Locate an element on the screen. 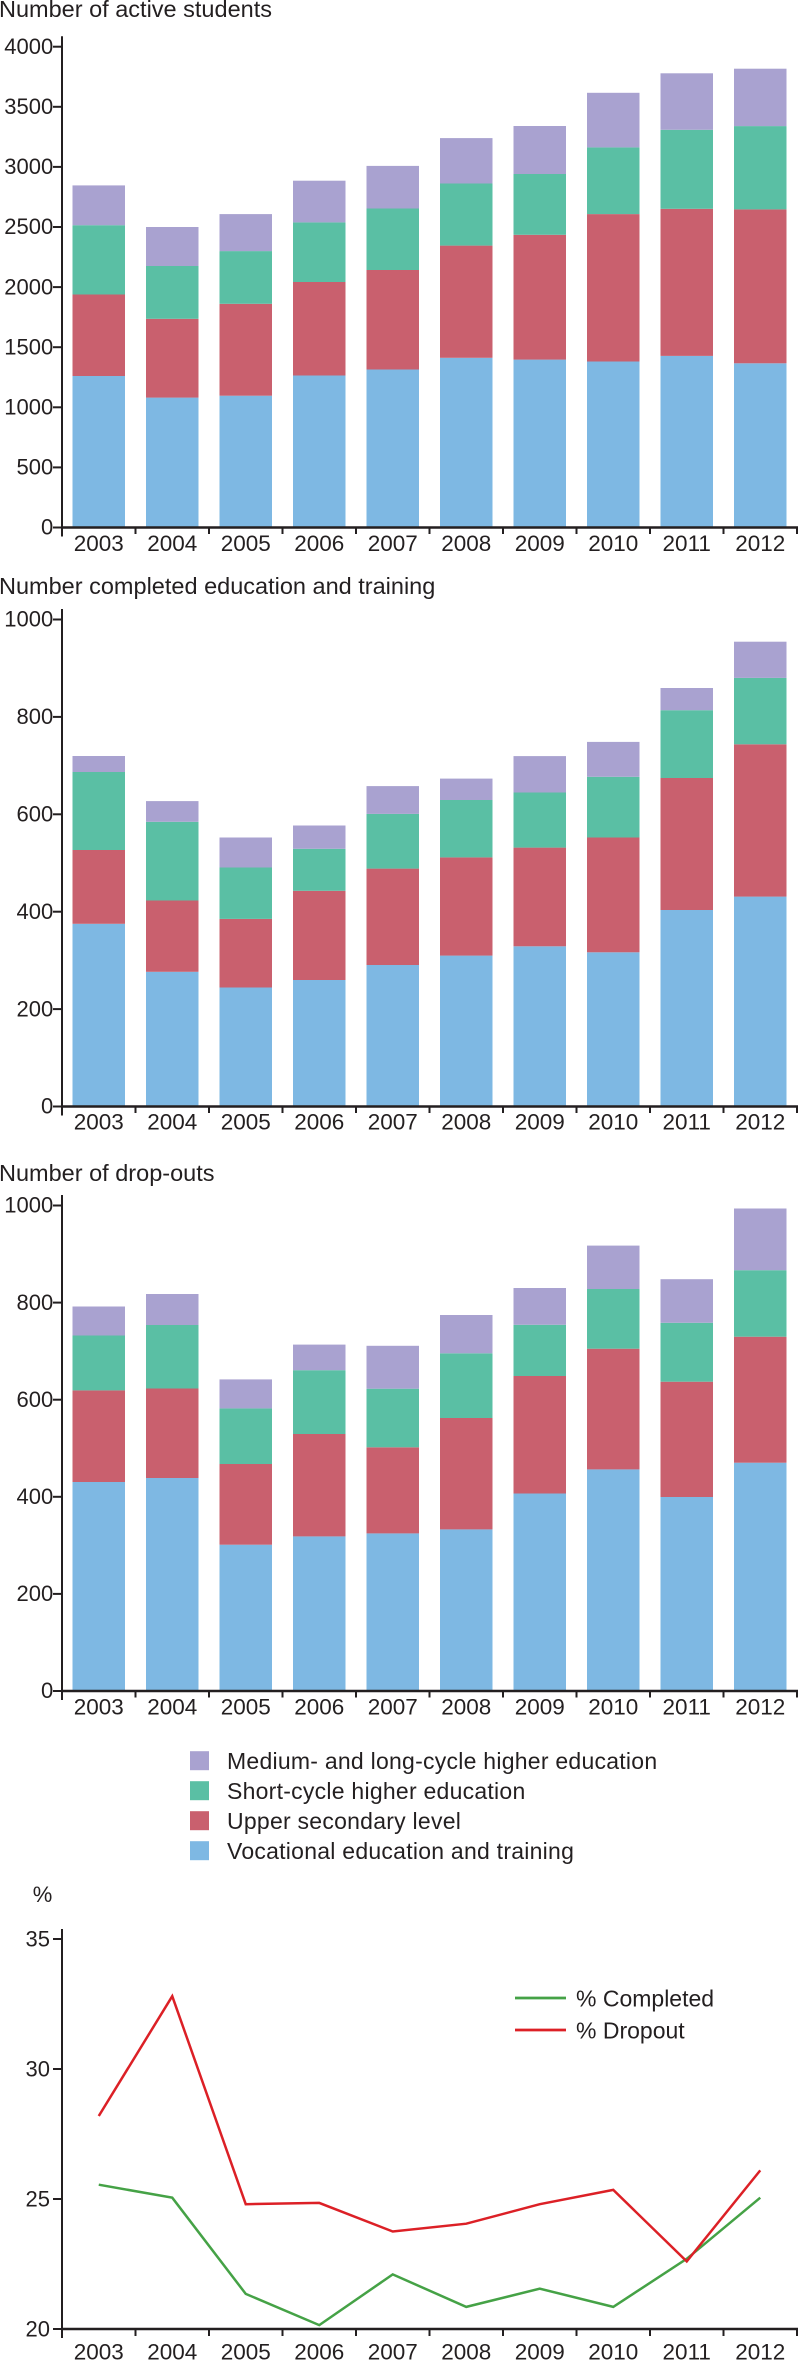 This screenshot has width=800, height=2361. svg-text: % Dropout is located at coordinates (630, 2031).